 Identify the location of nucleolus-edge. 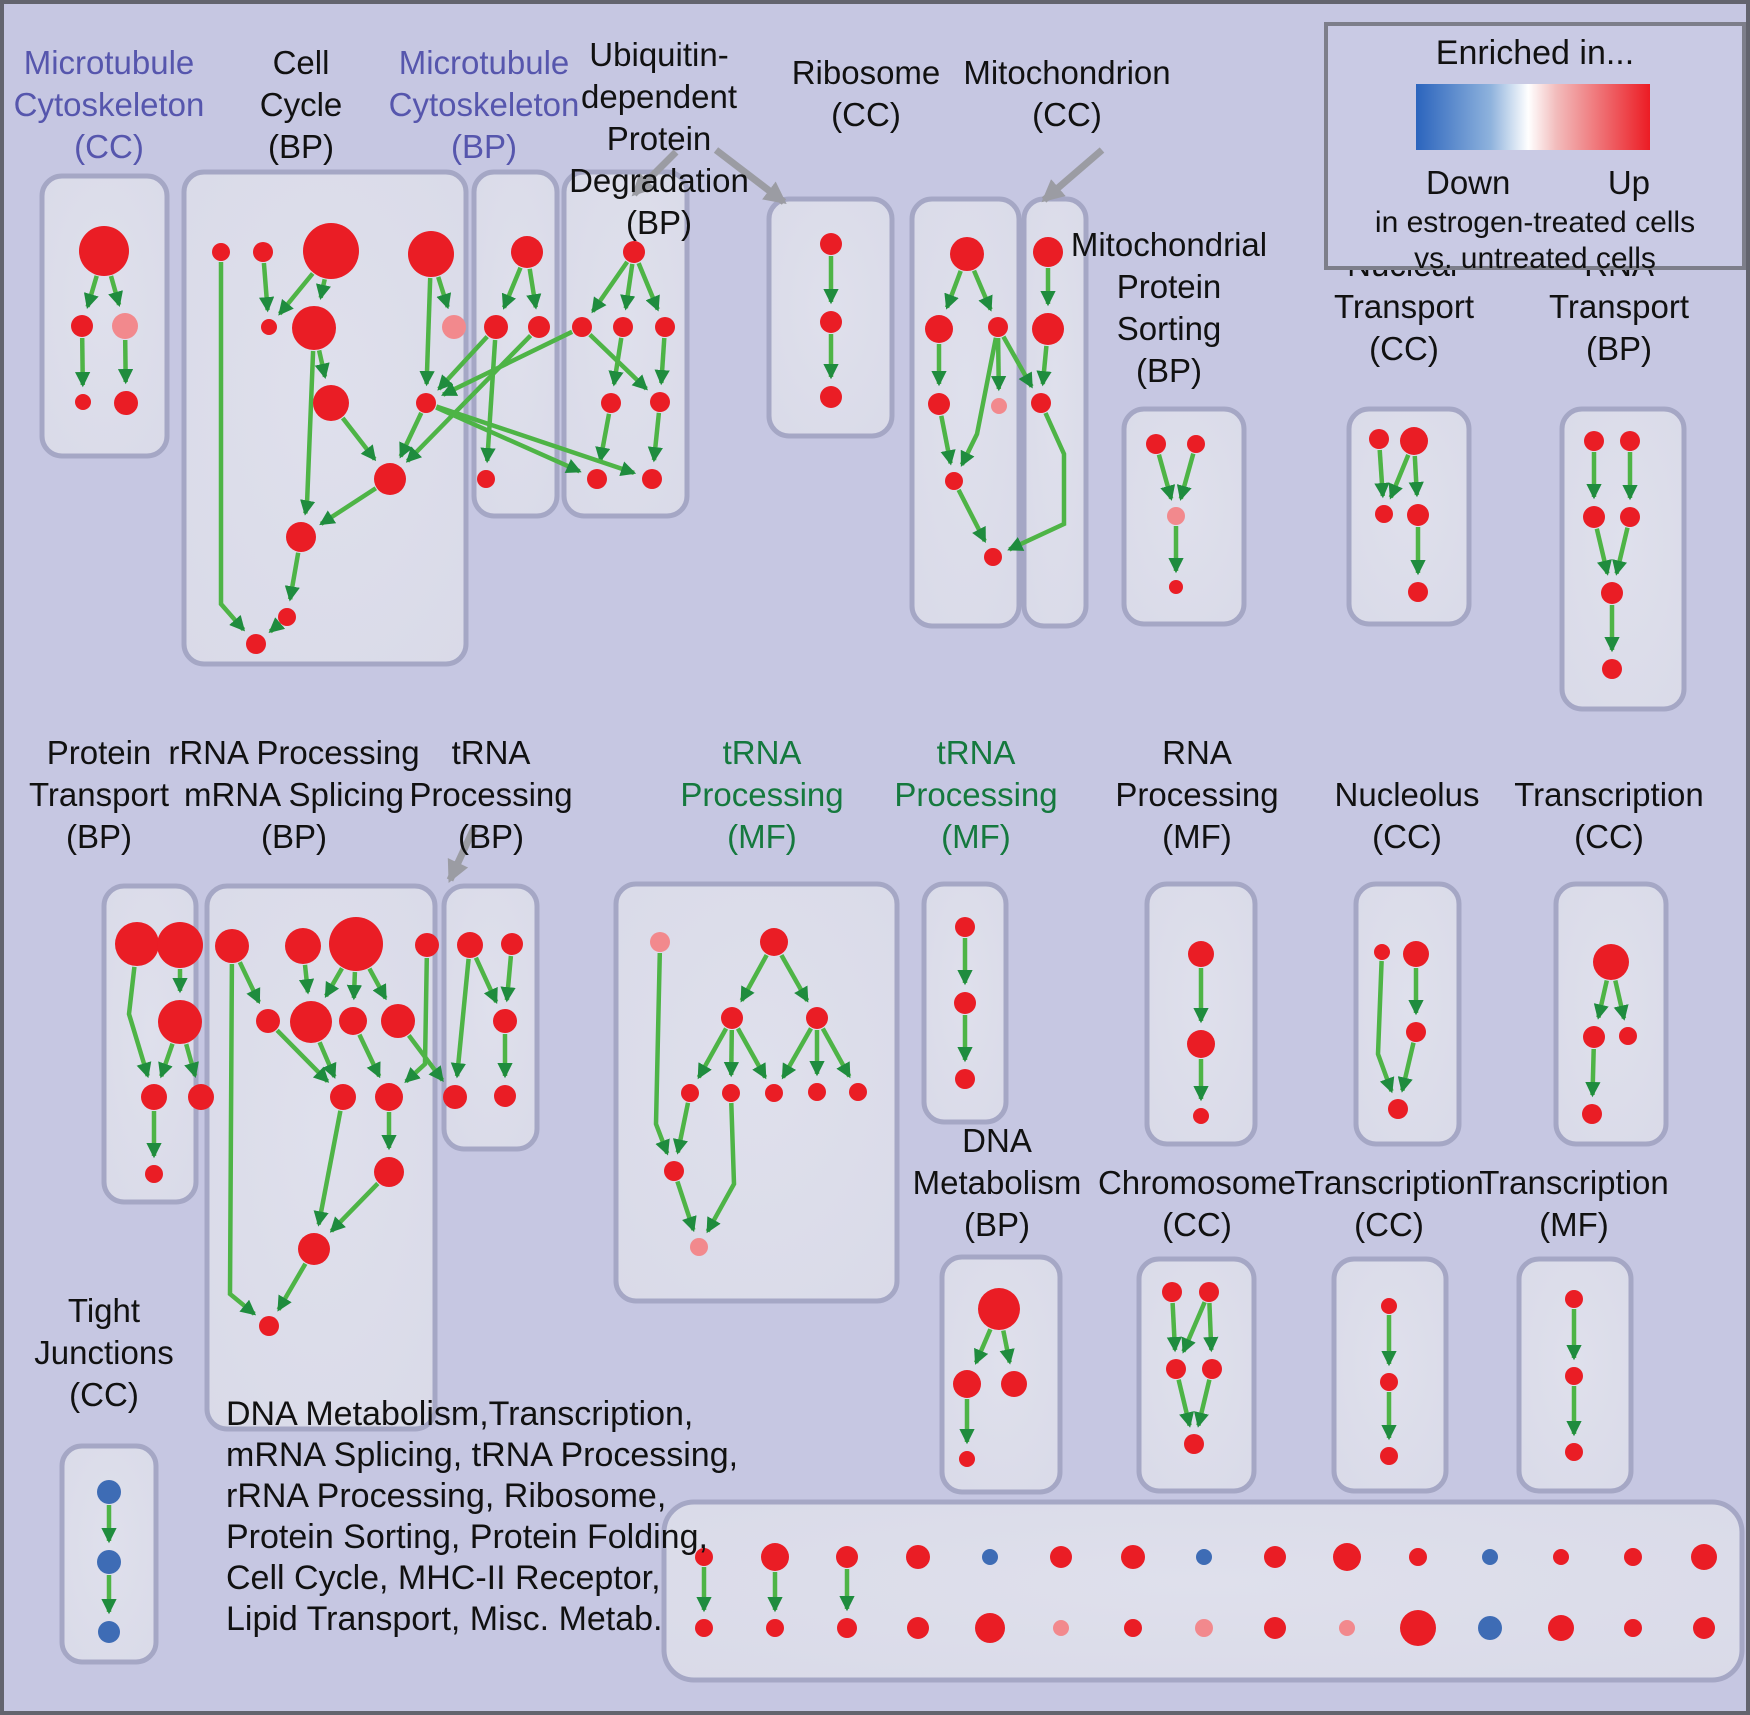
(1406, 1067).